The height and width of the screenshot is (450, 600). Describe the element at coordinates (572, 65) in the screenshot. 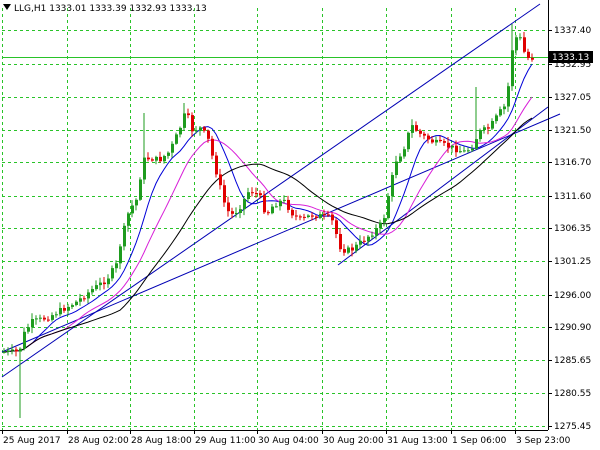

I see `price-tick-label: 1332.95` at that location.